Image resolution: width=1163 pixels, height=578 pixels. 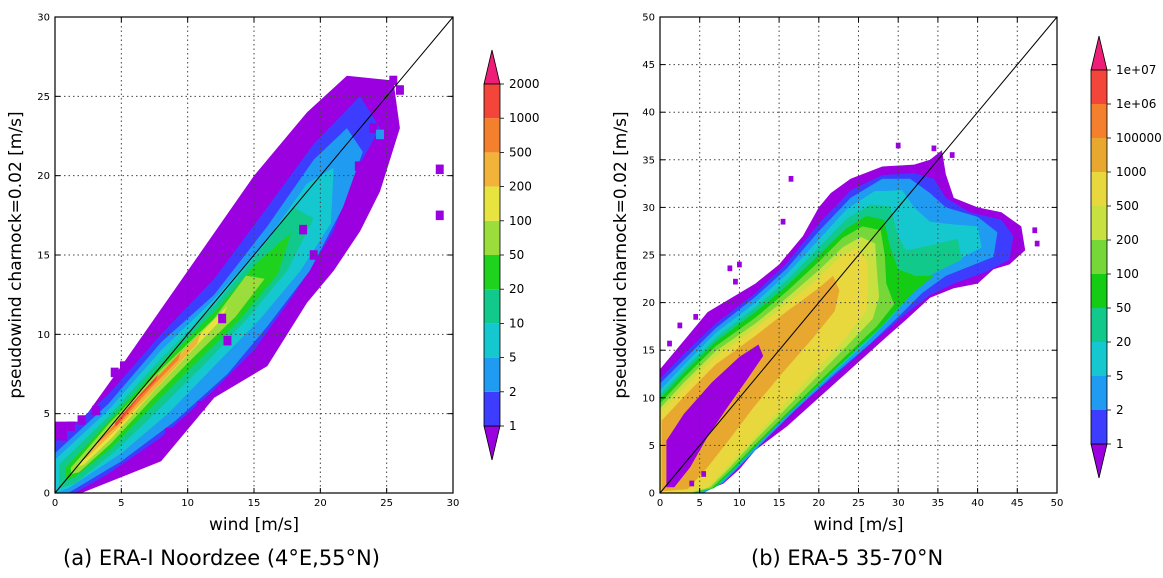 What do you see at coordinates (492, 443) in the screenshot?
I see `colorbar-bottom-arrow-a` at bounding box center [492, 443].